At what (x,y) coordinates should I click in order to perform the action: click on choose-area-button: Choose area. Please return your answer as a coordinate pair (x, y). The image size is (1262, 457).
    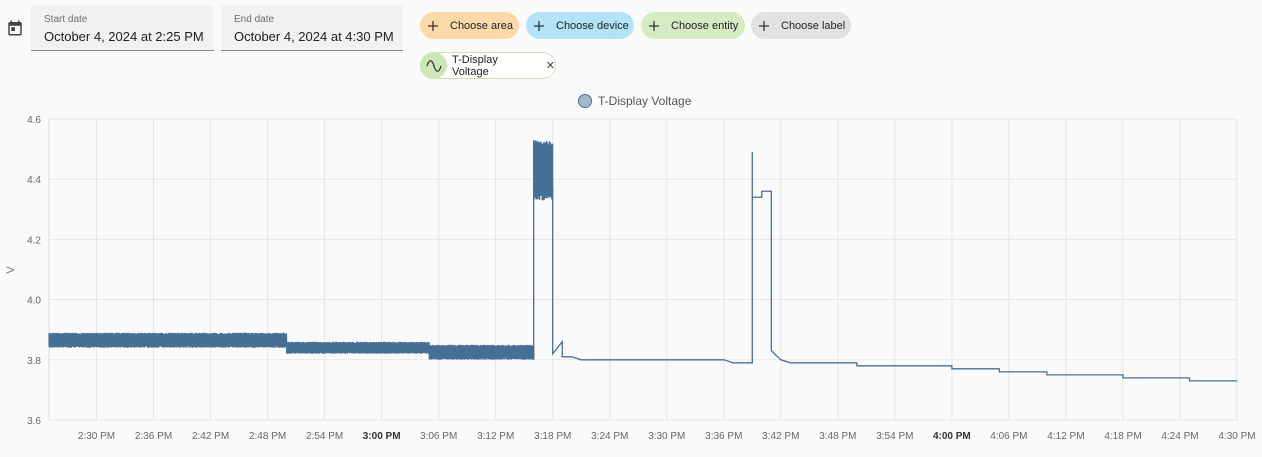
    Looking at the image, I should click on (469, 25).